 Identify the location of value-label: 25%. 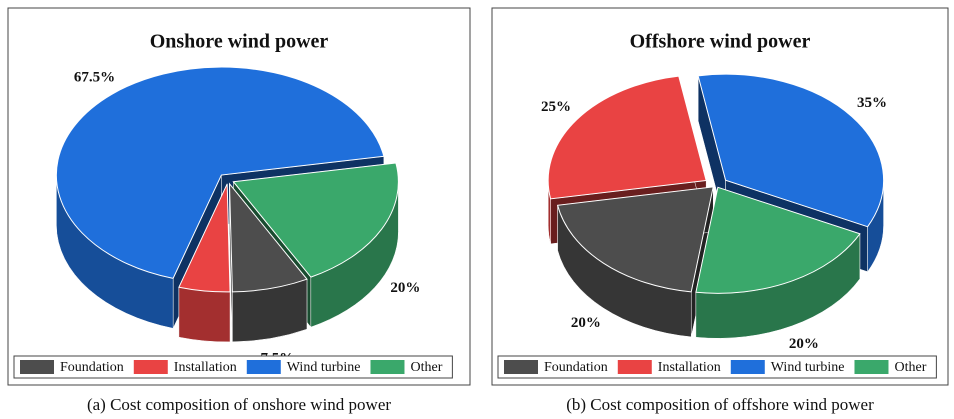
(556, 107).